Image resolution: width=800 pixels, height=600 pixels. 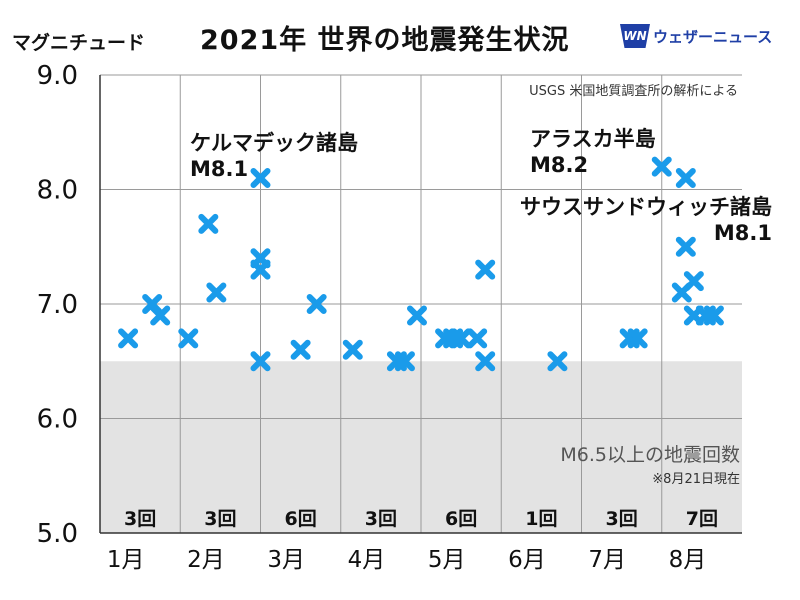 What do you see at coordinates (646, 207) in the screenshot?
I see `annotation-south-sandwich-name: サウスサンドウィッチ諸島` at bounding box center [646, 207].